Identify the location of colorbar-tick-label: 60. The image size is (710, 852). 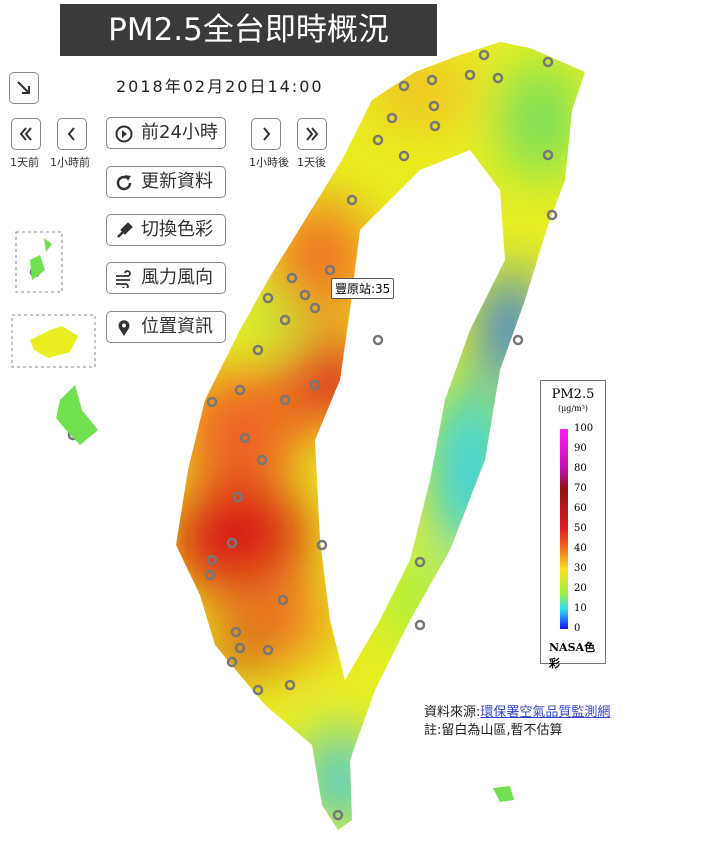
(580, 508).